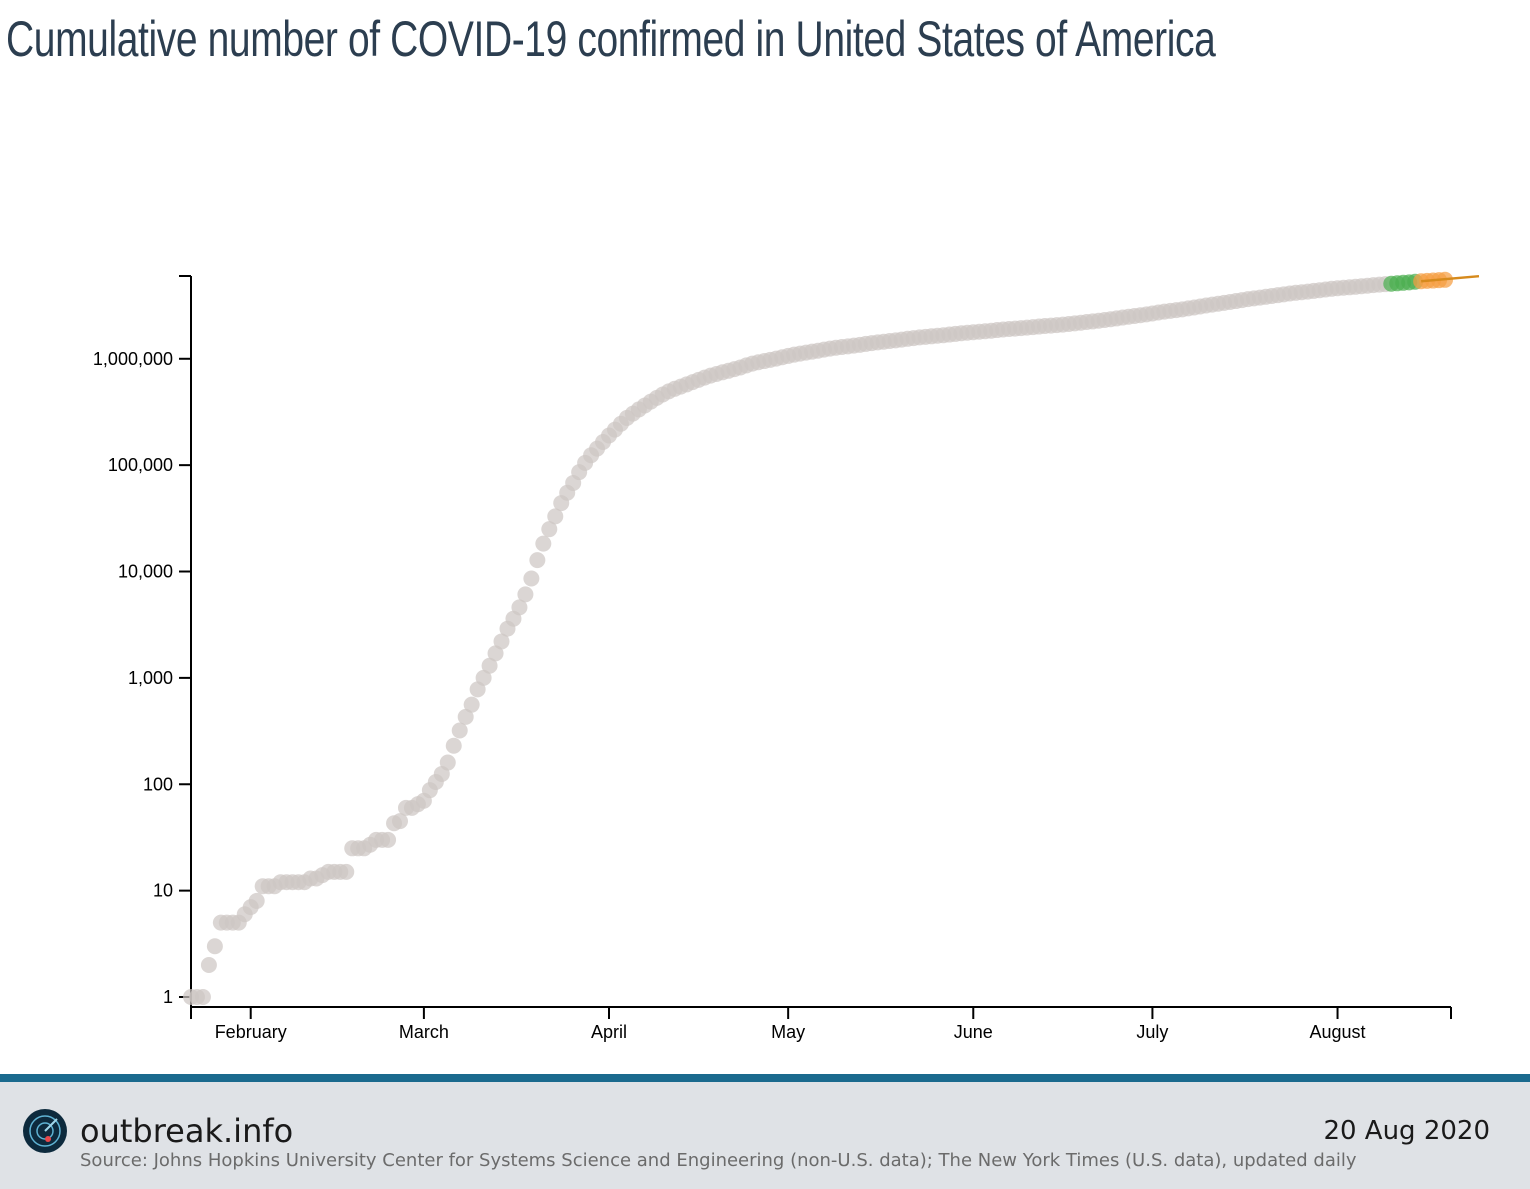 The height and width of the screenshot is (1189, 1530). What do you see at coordinates (609, 1032) in the screenshot?
I see `x-tick-label: April` at bounding box center [609, 1032].